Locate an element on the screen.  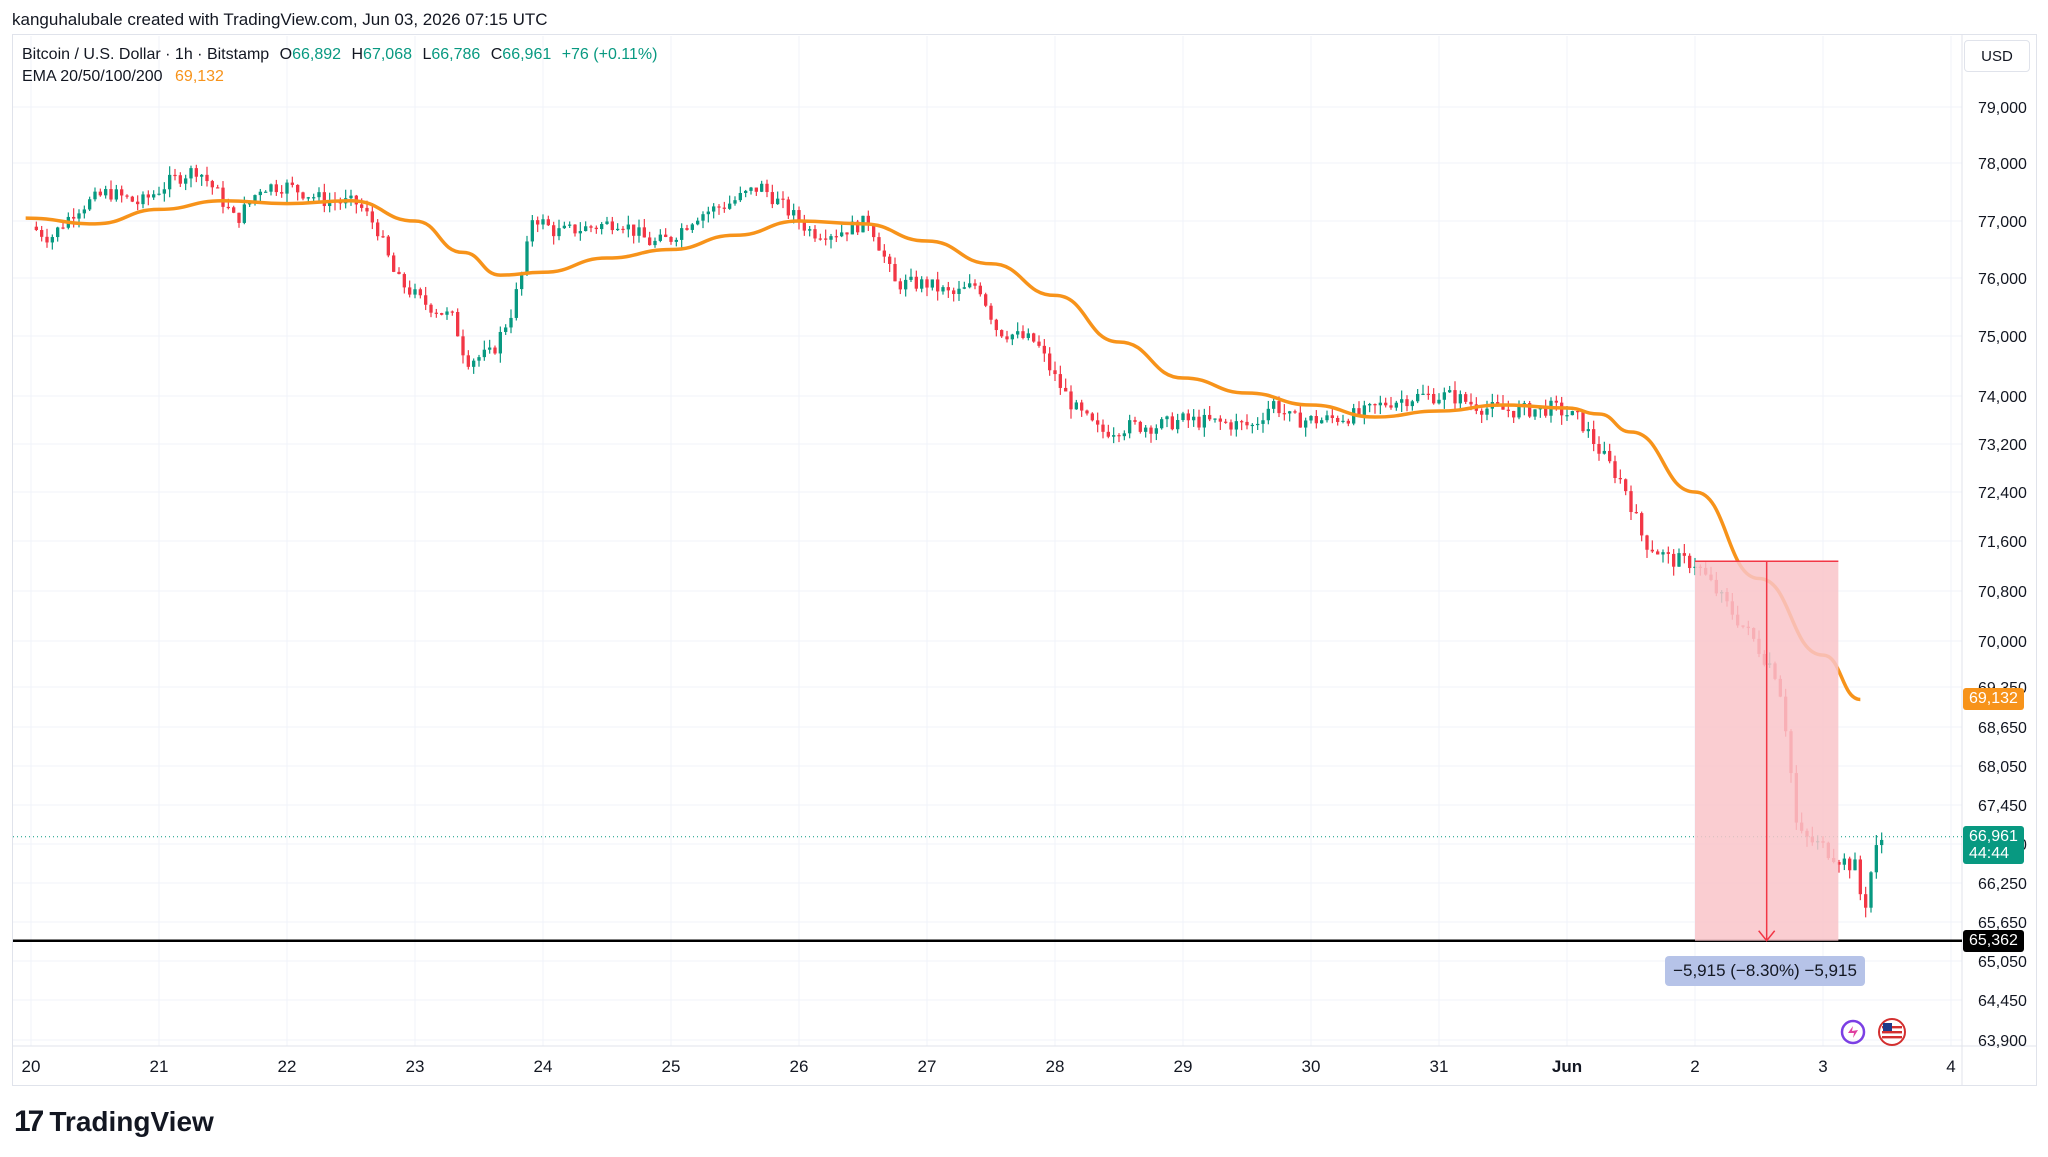
y-tick-label: 64,450 is located at coordinates (2002, 1001).